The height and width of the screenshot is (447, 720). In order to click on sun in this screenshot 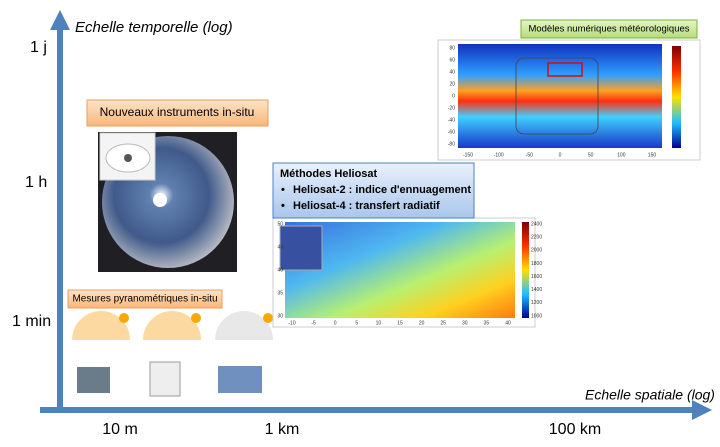, I will do `click(160, 200)`.